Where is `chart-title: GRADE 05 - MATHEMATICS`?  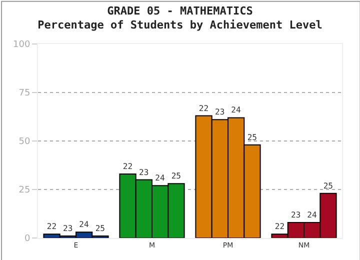 chart-title: GRADE 05 - MATHEMATICS is located at coordinates (180, 11).